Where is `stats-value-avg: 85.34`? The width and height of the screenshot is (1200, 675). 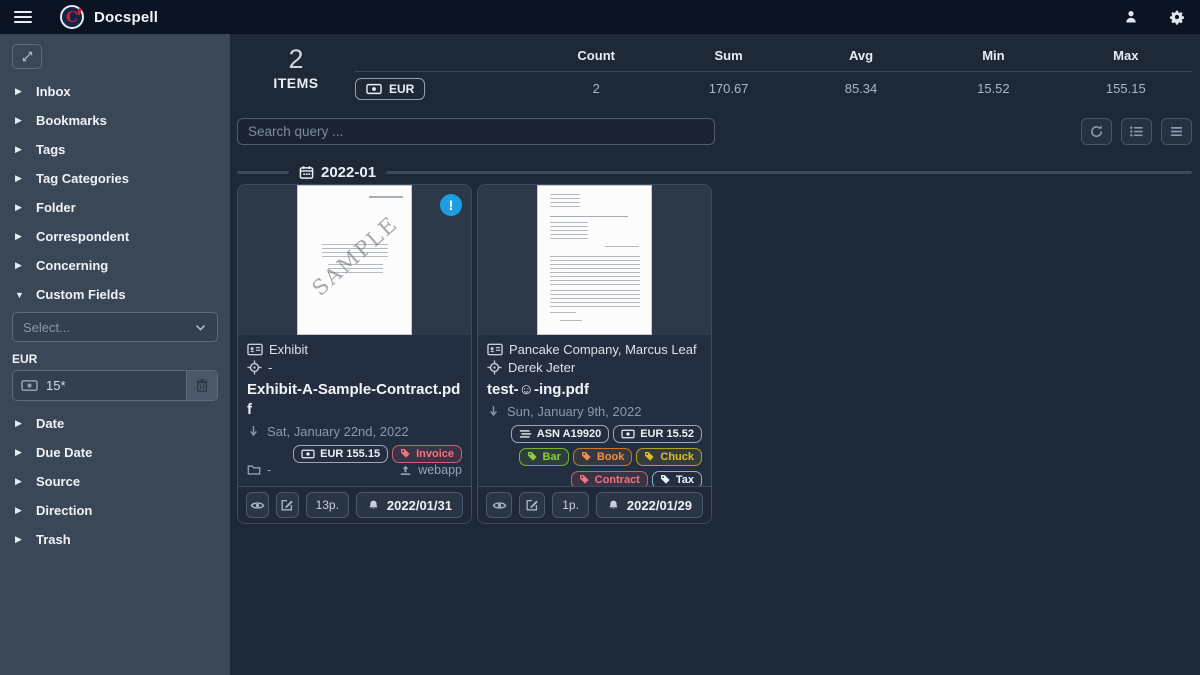
stats-value-avg: 85.34 is located at coordinates (861, 88).